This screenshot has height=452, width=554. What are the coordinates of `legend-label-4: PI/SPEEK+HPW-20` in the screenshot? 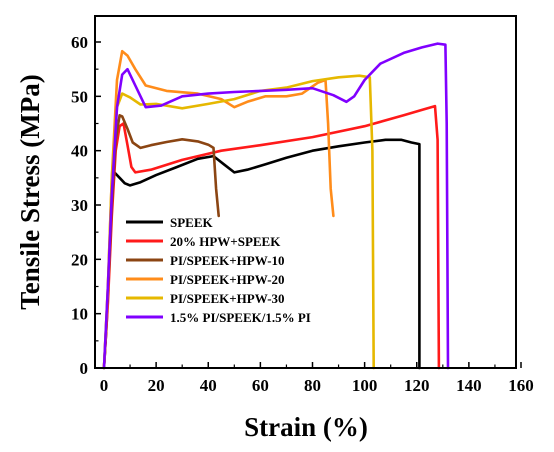 It's located at (227, 279).